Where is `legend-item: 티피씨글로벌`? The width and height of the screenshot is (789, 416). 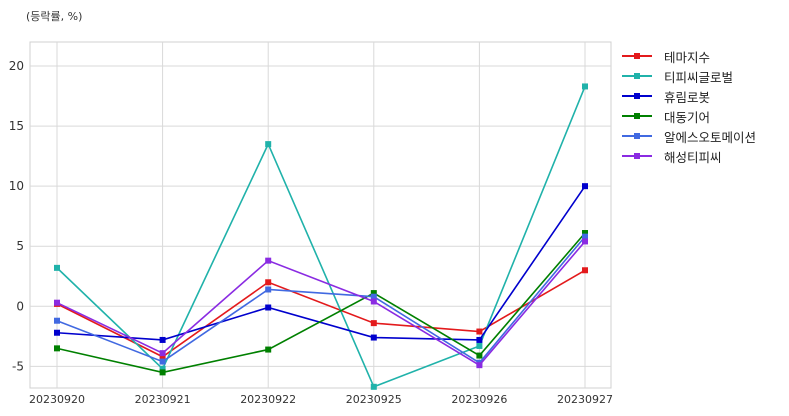 legend-item: 티피씨글로벌 is located at coordinates (689, 76).